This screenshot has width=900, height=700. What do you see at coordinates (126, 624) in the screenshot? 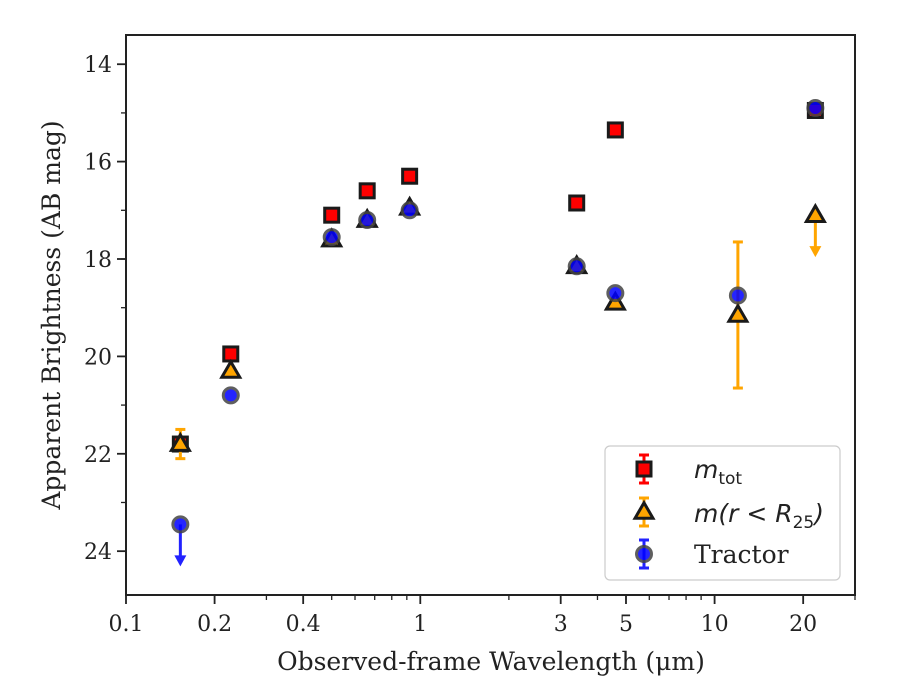
I see `x-tick-label: 0.1` at bounding box center [126, 624].